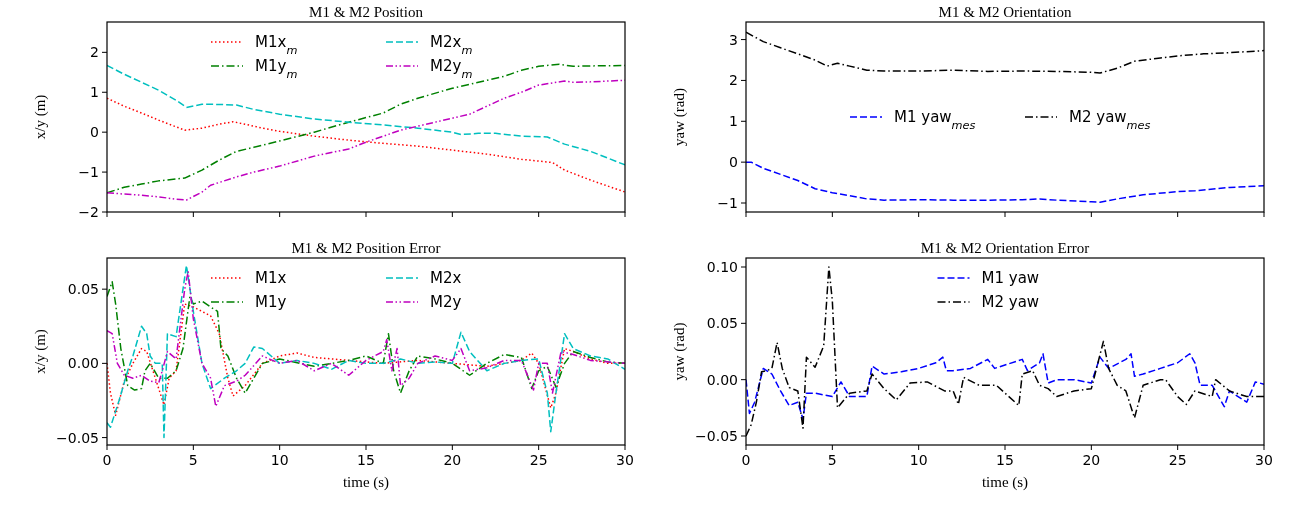 The height and width of the screenshot is (510, 1295). What do you see at coordinates (366, 248) in the screenshot?
I see `chart-title: M1 & M2 Position Error` at bounding box center [366, 248].